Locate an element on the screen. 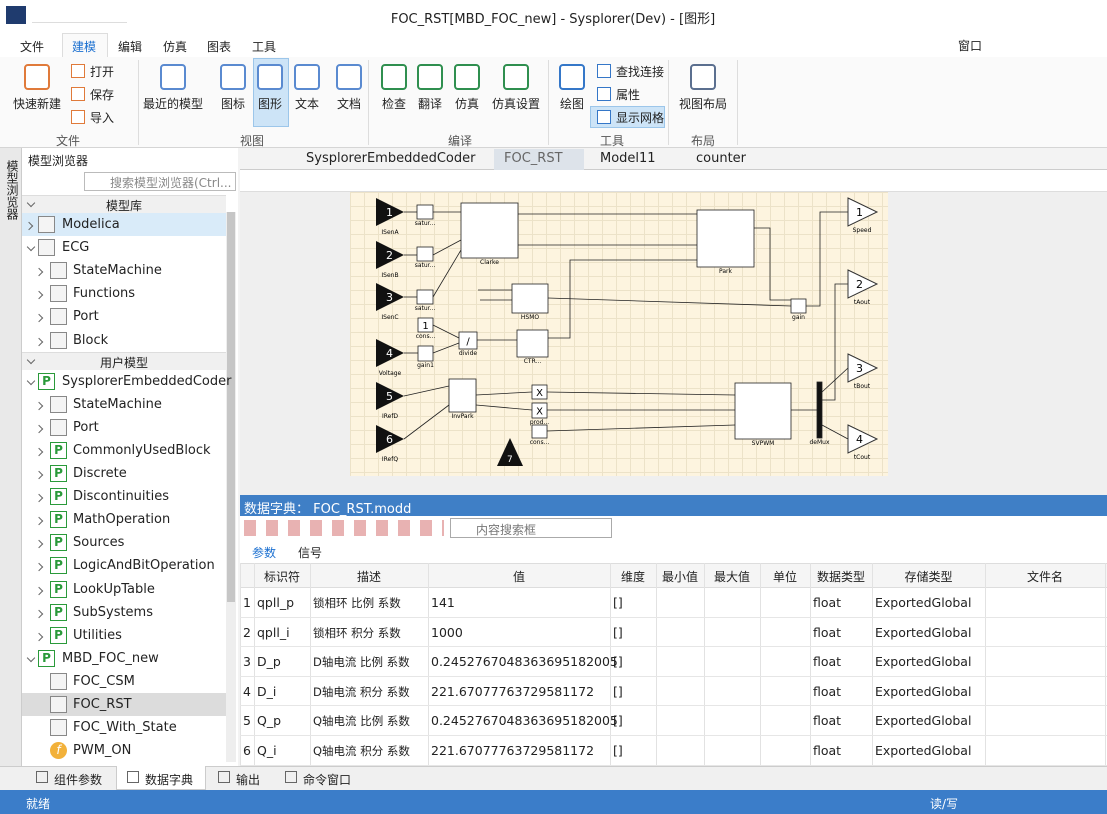  tree-item: FOC_CSM is located at coordinates (104, 681).